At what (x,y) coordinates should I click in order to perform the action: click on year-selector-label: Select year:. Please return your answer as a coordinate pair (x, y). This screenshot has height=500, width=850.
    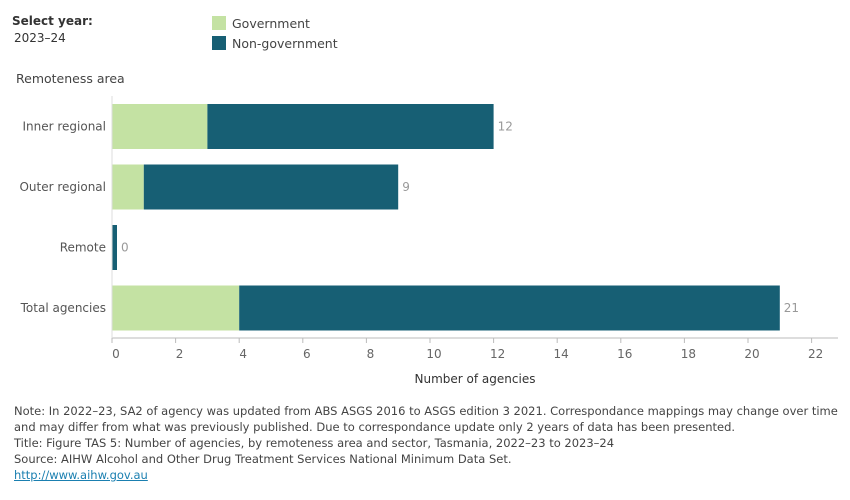
    Looking at the image, I should click on (52, 21).